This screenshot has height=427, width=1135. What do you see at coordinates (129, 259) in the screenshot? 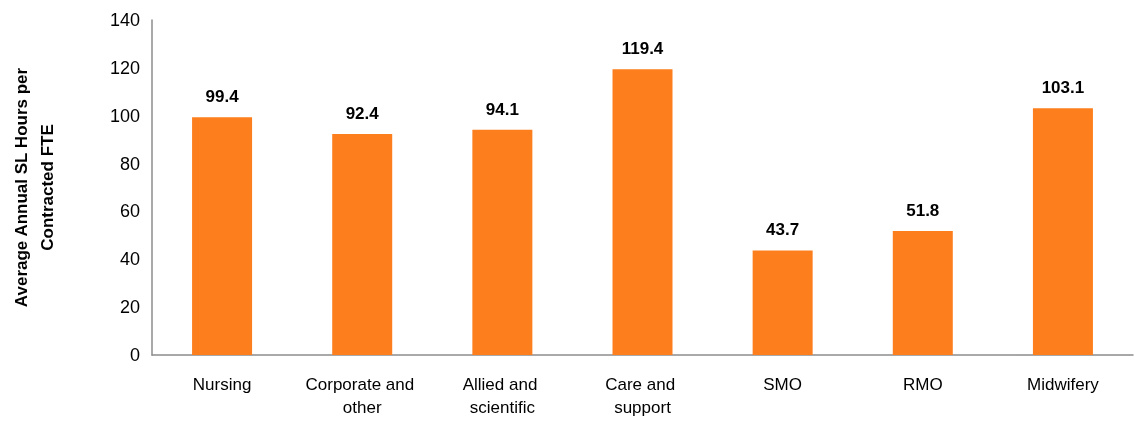
I see `y-tick-label: 40` at bounding box center [129, 259].